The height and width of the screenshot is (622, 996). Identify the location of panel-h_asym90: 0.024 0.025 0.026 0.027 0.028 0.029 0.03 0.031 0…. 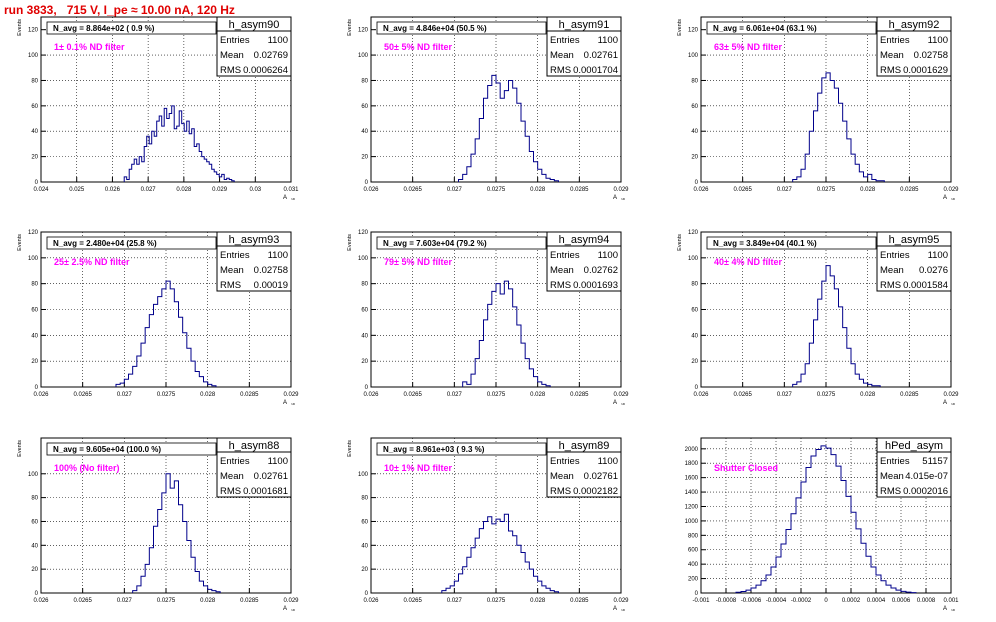
(158, 109).